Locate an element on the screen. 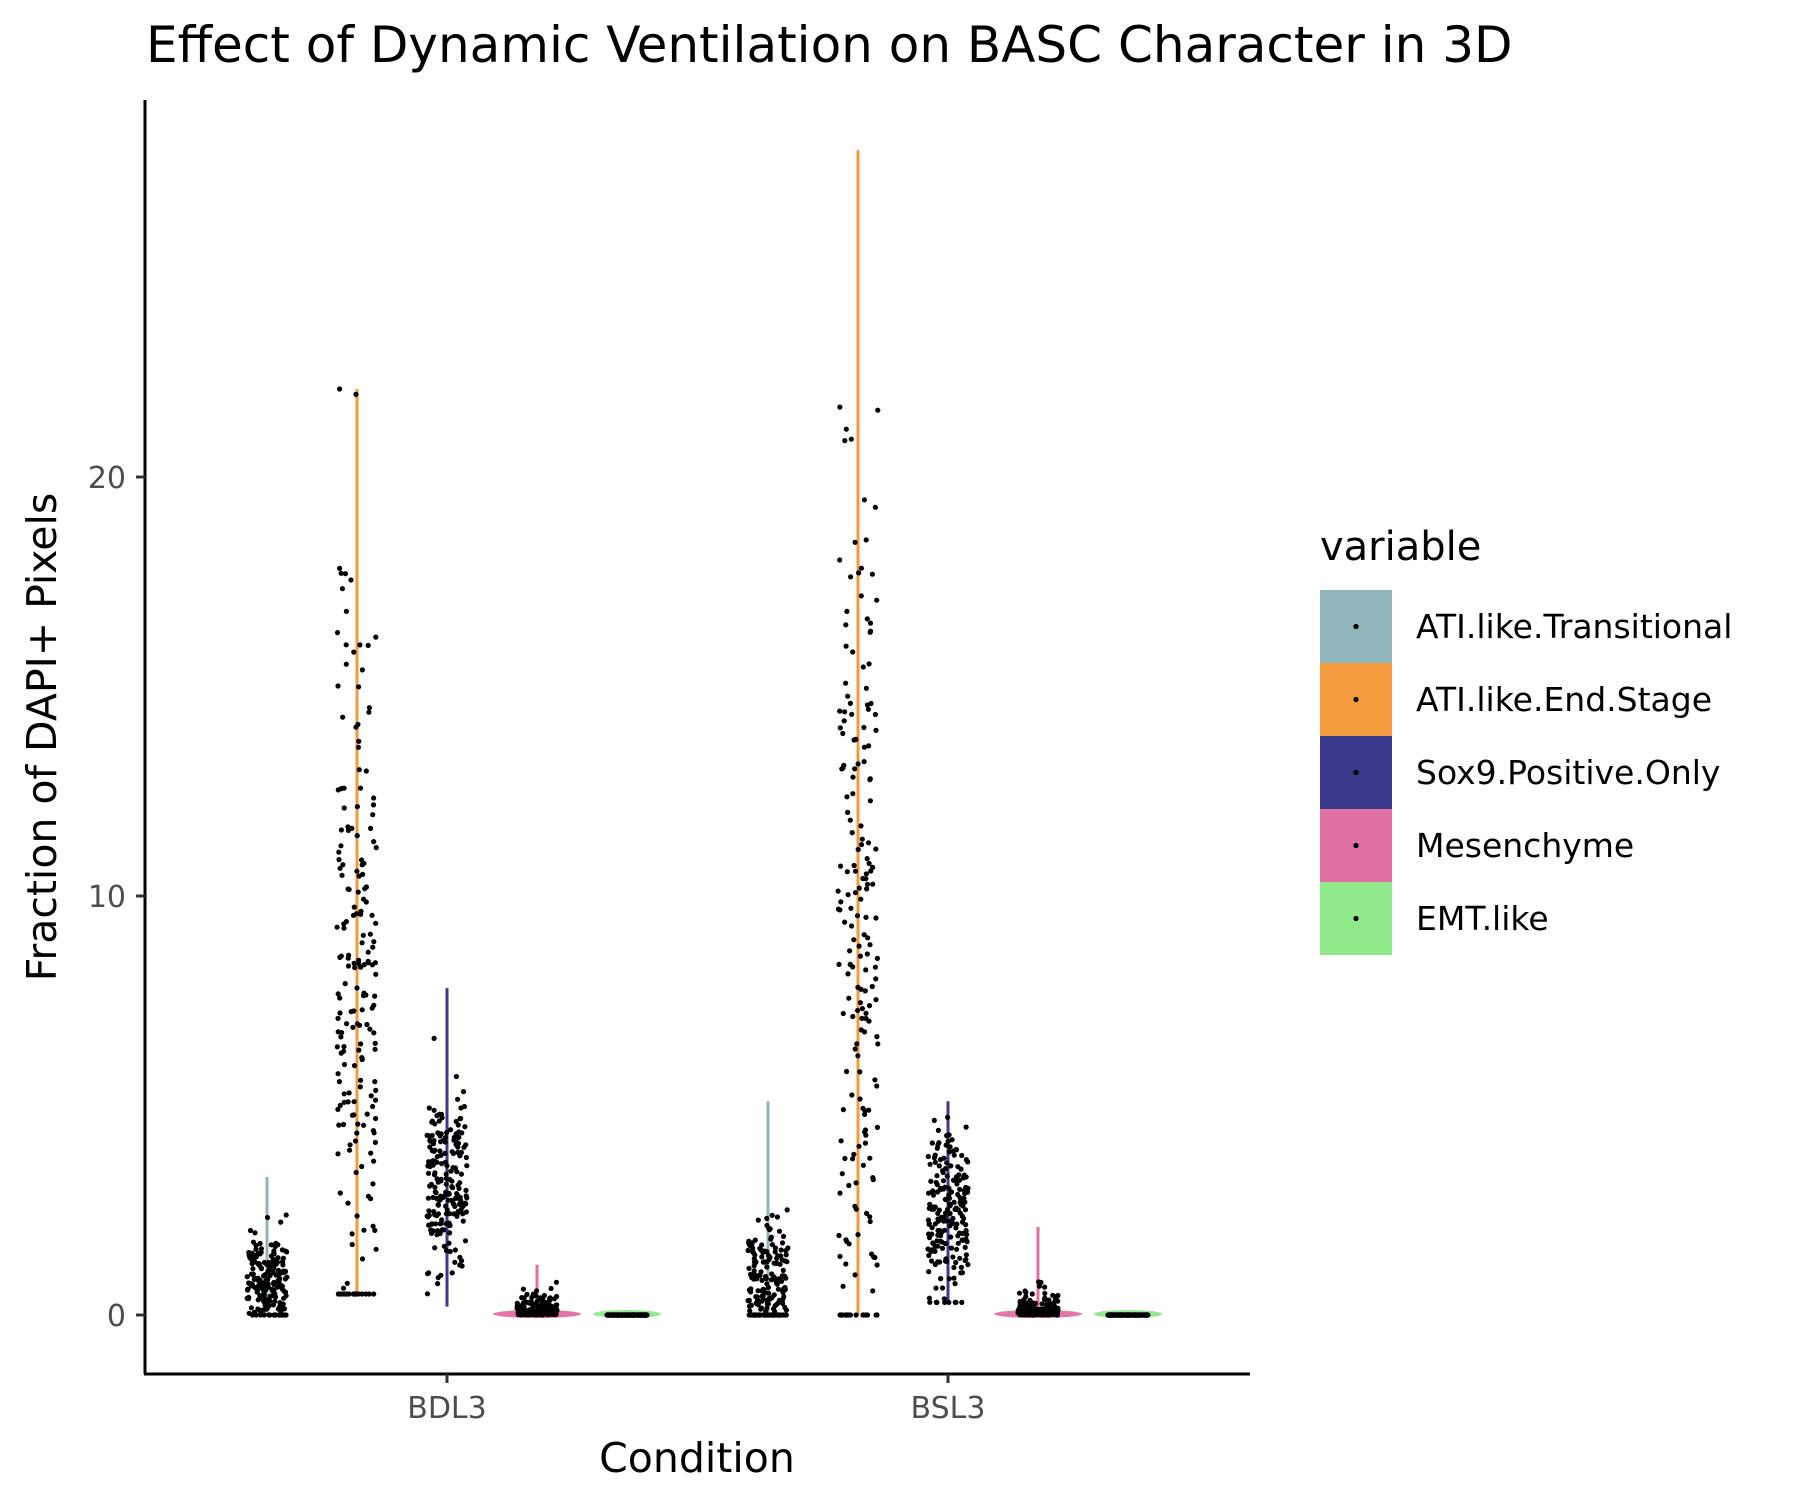 Image resolution: width=1800 pixels, height=1500 pixels. y-tick-label: 10 is located at coordinates (107, 897).